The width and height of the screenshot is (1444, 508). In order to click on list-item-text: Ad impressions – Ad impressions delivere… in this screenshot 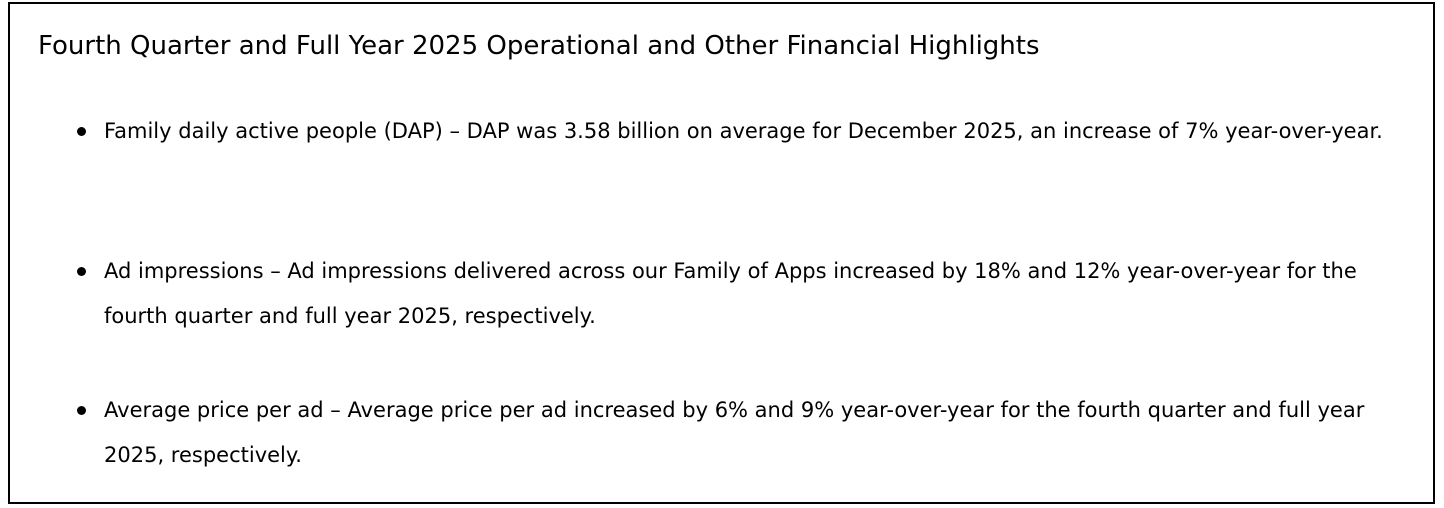, I will do `click(730, 293)`.